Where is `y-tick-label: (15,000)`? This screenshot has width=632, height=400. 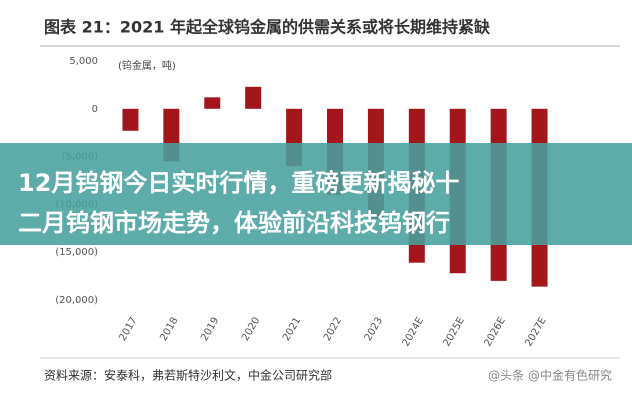 y-tick-label: (15,000) is located at coordinates (76, 252).